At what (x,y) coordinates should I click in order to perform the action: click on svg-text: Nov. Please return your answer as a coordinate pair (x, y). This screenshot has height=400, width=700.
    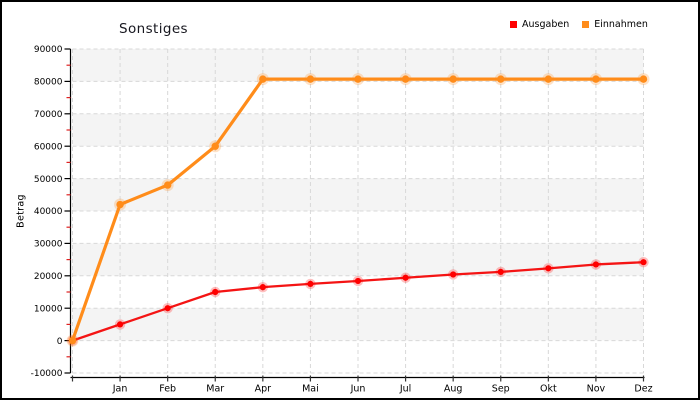
    Looking at the image, I should click on (596, 389).